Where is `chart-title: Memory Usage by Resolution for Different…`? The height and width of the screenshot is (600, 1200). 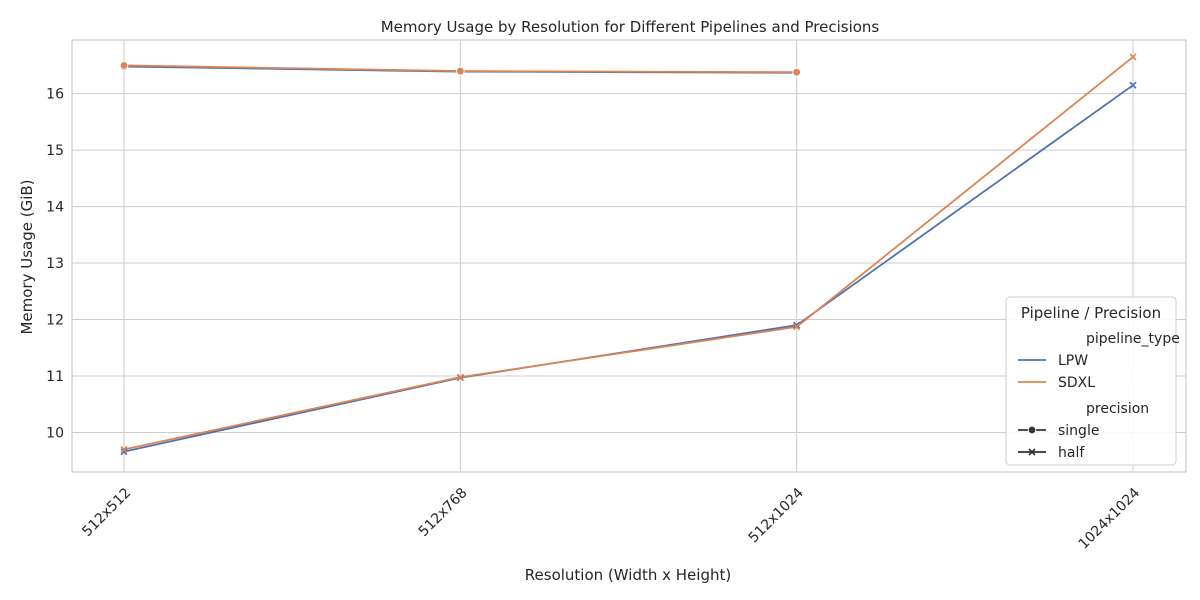
chart-title: Memory Usage by Resolution for Different… is located at coordinates (630, 27).